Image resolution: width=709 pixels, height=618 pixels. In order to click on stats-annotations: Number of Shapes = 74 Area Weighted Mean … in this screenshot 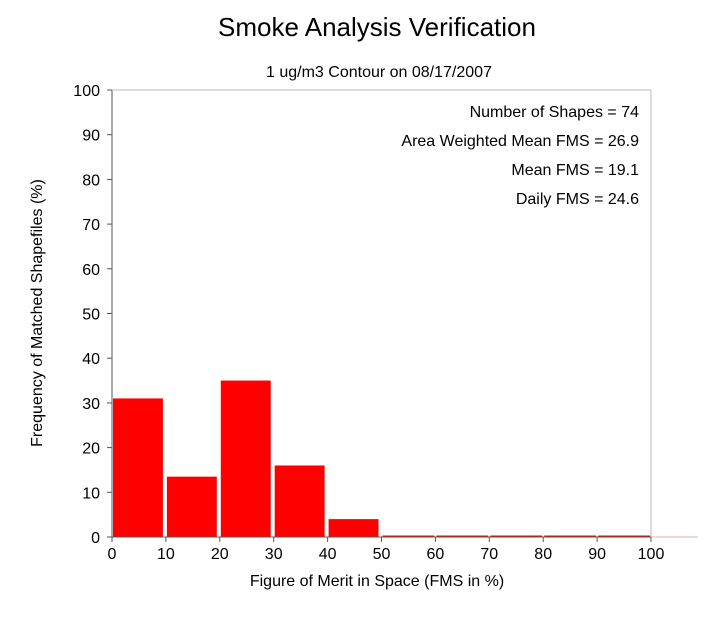, I will do `click(520, 156)`.